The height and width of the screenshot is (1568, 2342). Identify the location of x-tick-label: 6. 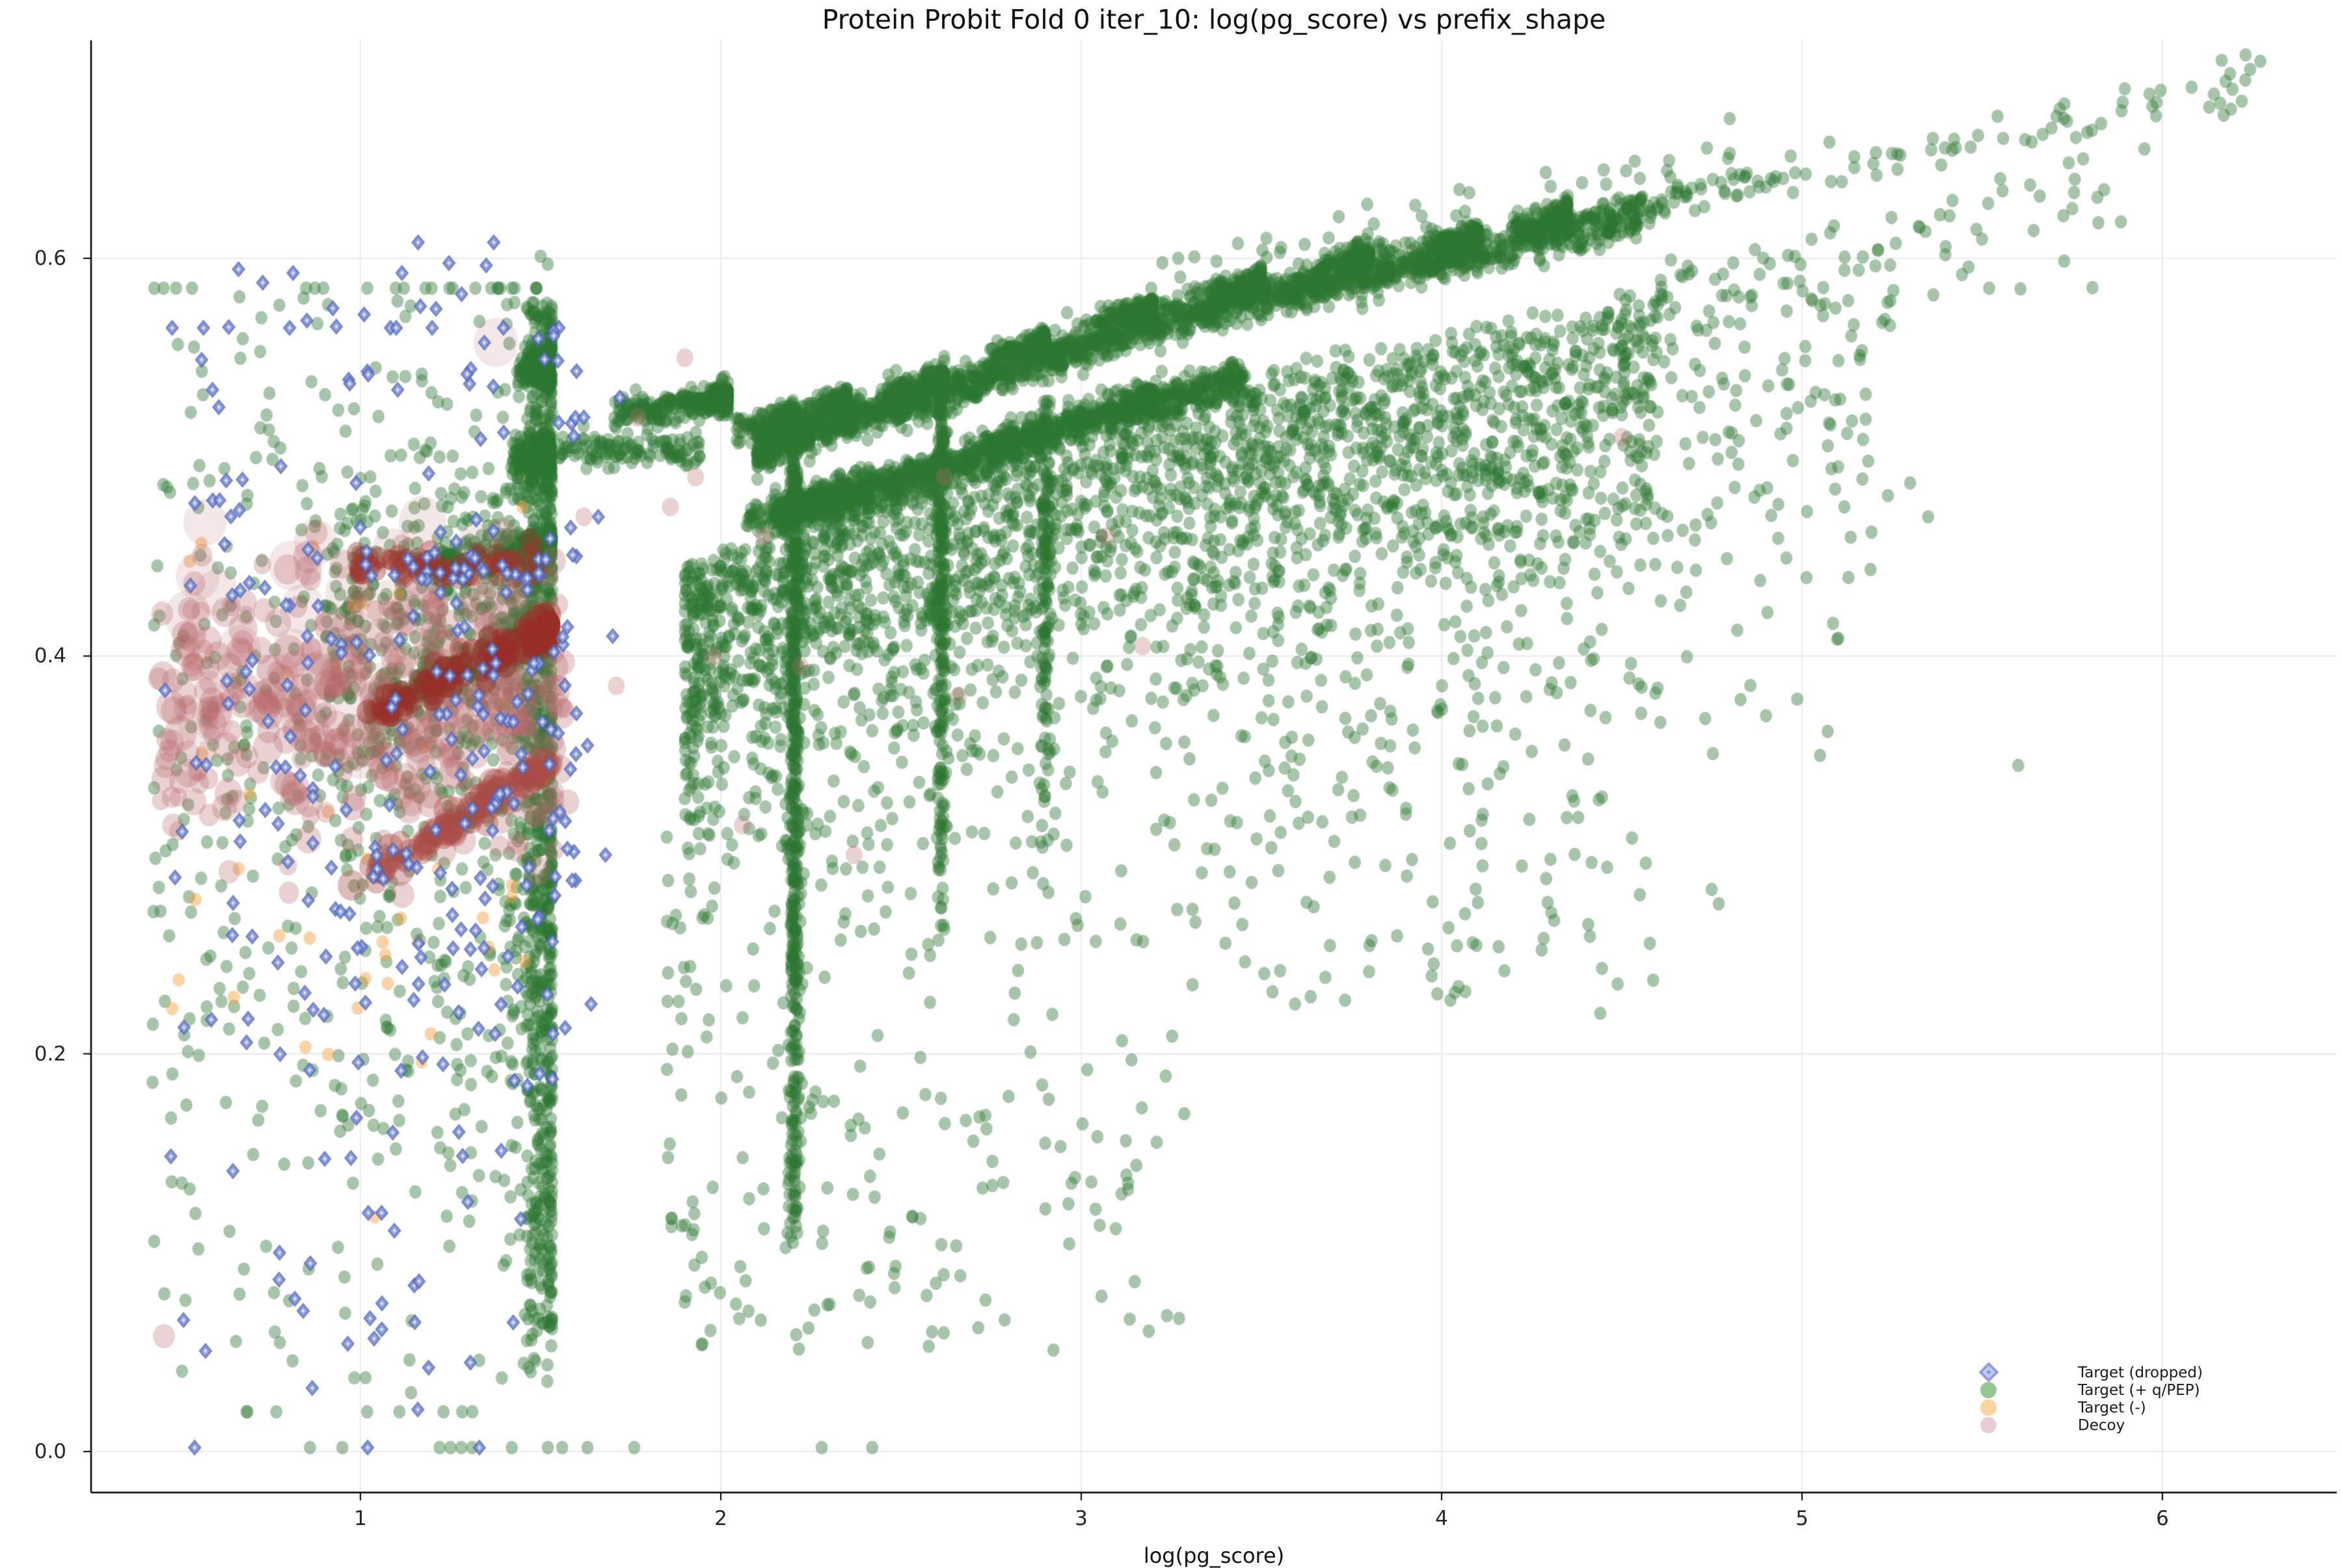
(2162, 1519).